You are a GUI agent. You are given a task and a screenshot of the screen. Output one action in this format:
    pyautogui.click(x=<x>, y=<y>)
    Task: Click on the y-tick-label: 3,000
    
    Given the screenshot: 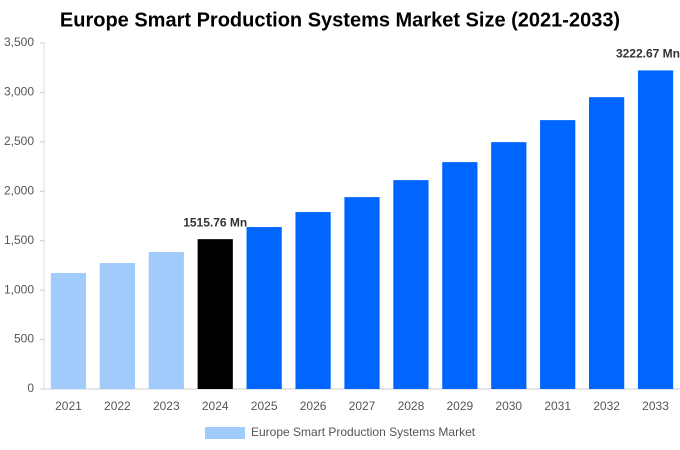 What is the action you would take?
    pyautogui.click(x=19, y=92)
    